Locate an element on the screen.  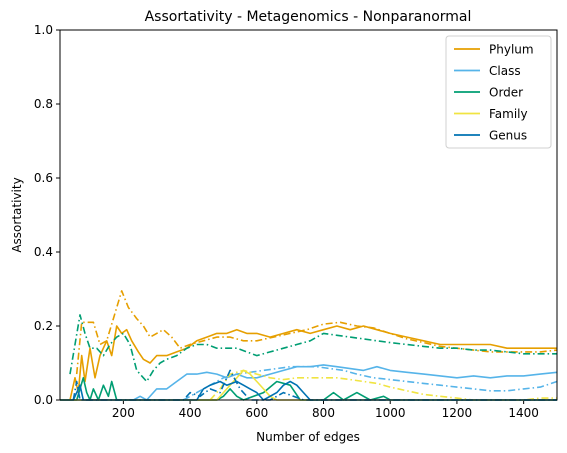
legend-label: Genus is located at coordinates (508, 136).